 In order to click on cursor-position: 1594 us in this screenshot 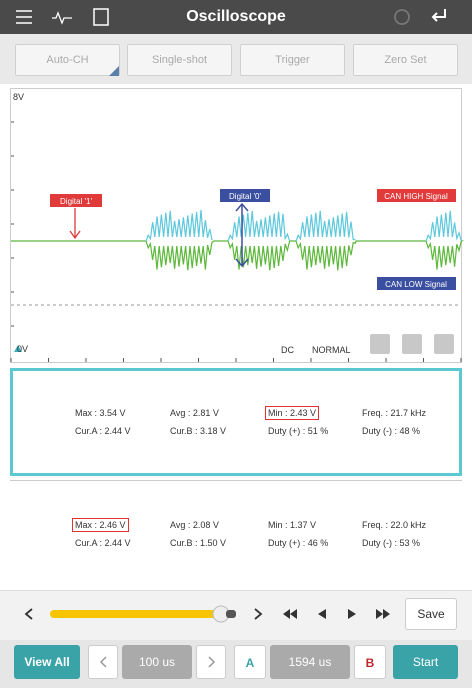, I will do `click(310, 662)`.